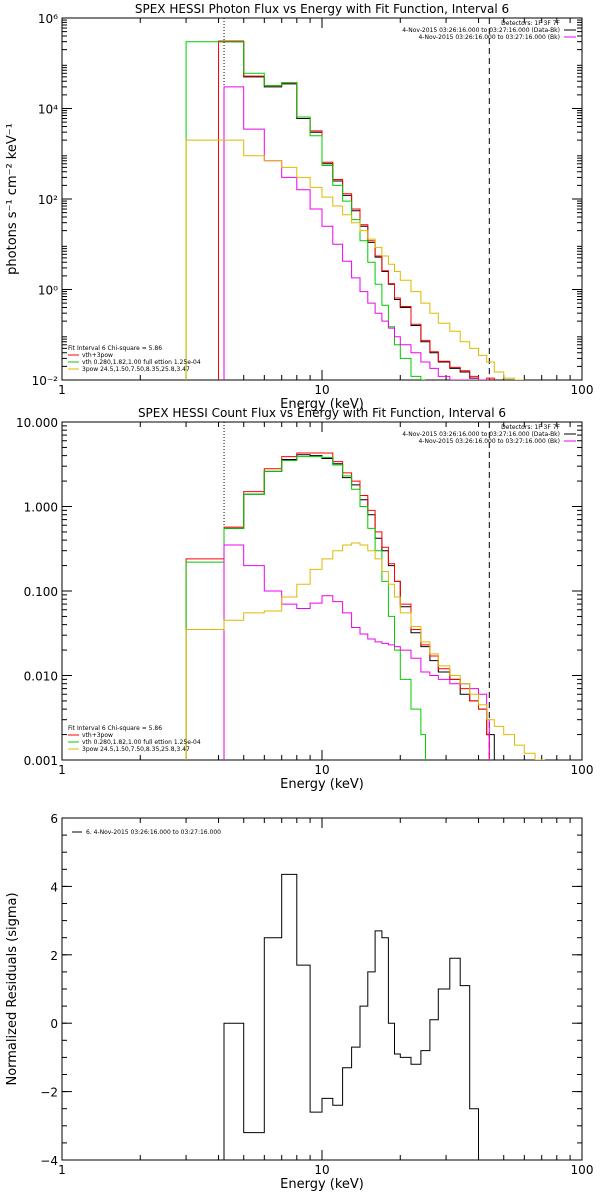 The image size is (600, 1204). I want to click on y-tick-label: −4, so click(49, 1161).